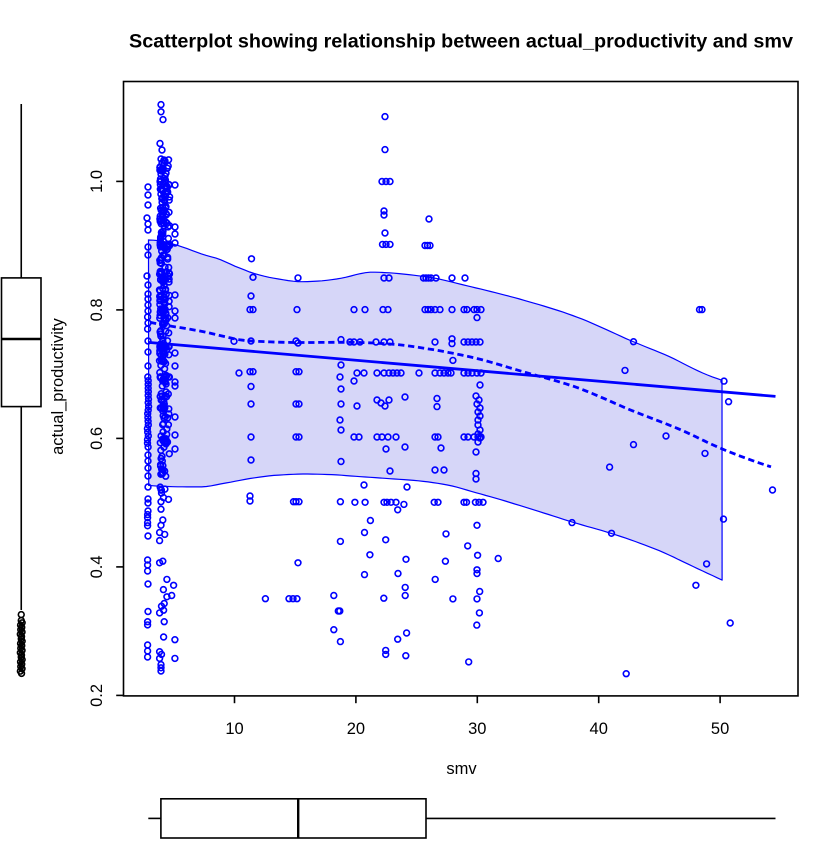  What do you see at coordinates (97, 566) in the screenshot?
I see `svg-text: 0.4` at bounding box center [97, 566].